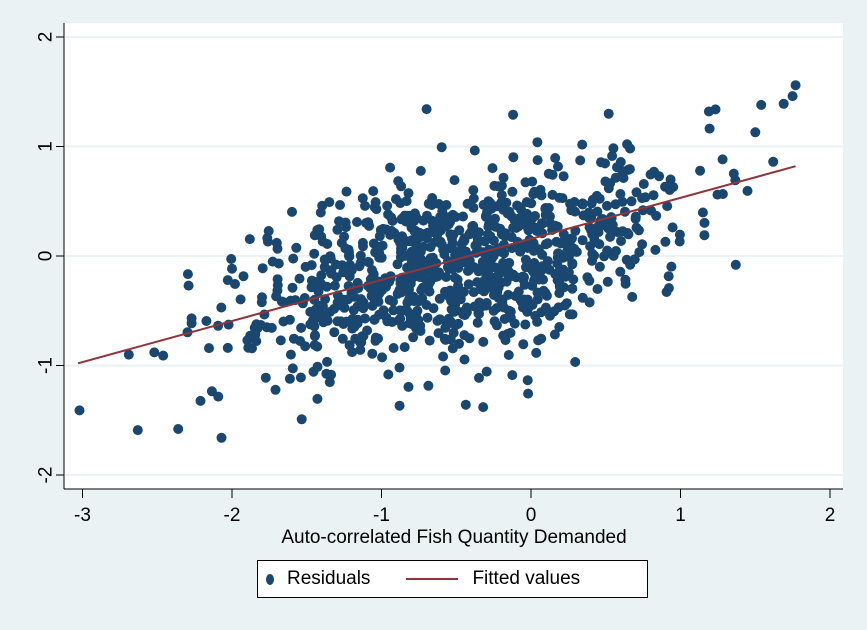 Image resolution: width=867 pixels, height=630 pixels. I want to click on x-axis-title: Auto-correlated Fish Quantity Demanded, so click(453, 537).